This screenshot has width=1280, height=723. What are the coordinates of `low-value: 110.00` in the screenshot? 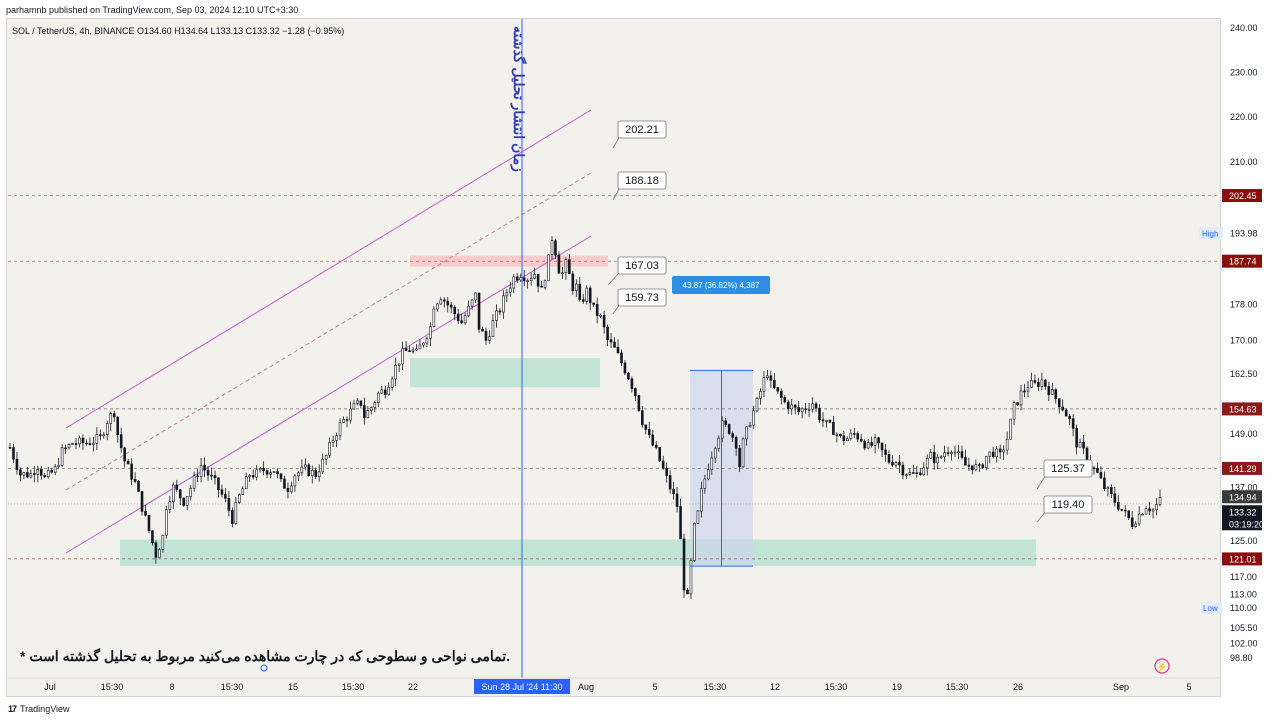 It's located at (1243, 608).